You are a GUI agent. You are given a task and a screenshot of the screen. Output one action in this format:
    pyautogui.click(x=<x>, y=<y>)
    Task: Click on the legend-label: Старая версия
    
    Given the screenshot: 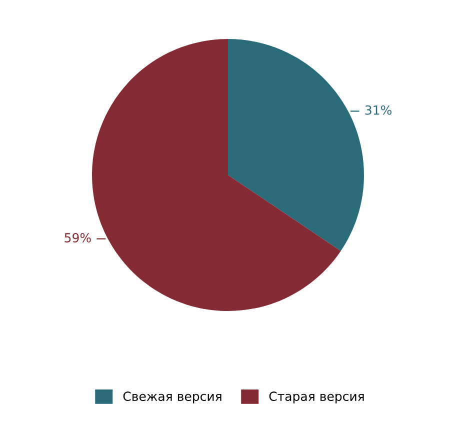 What is the action you would take?
    pyautogui.click(x=316, y=398)
    